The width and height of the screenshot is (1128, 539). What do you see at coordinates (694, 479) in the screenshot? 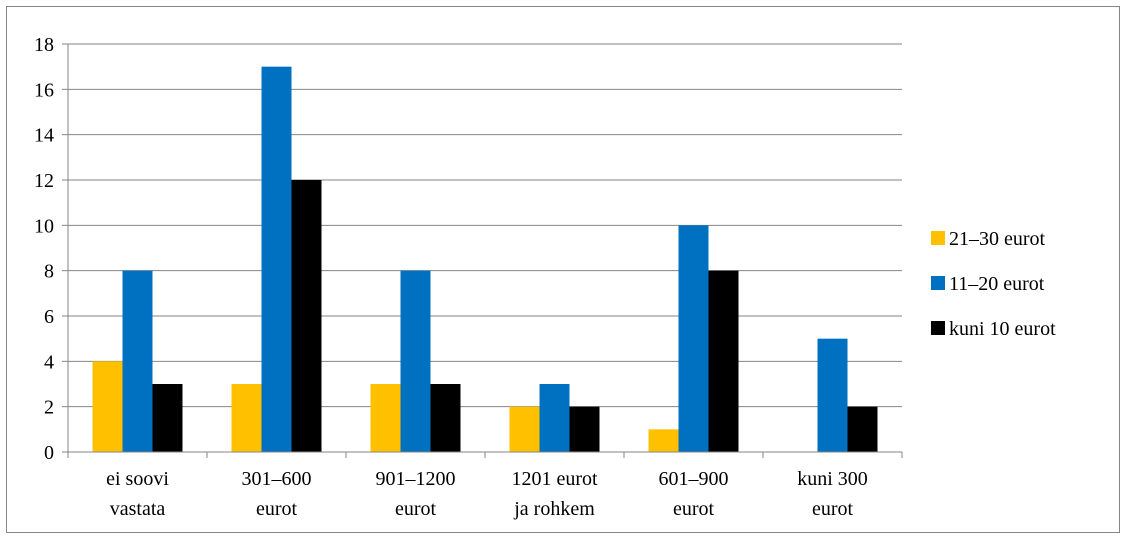
I see `x-category-label: 601–900` at bounding box center [694, 479].